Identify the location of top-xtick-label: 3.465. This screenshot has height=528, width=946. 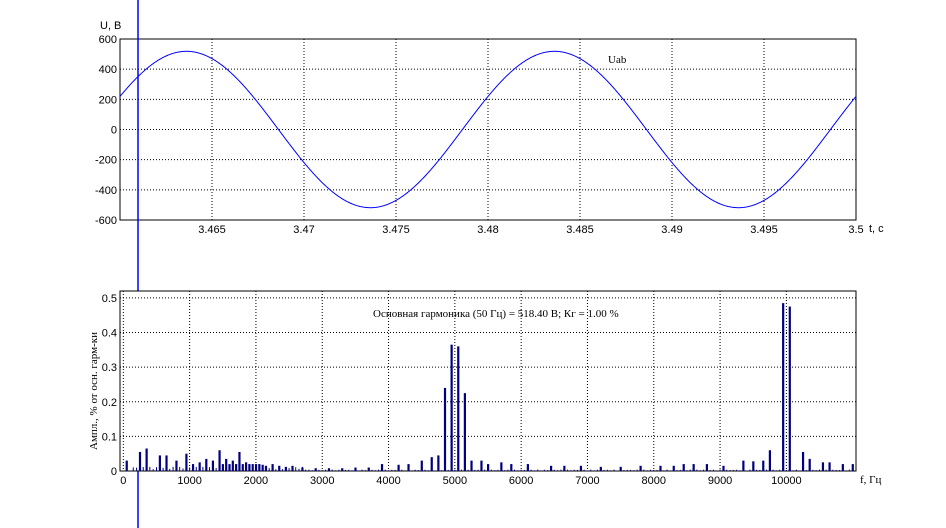
(212, 230).